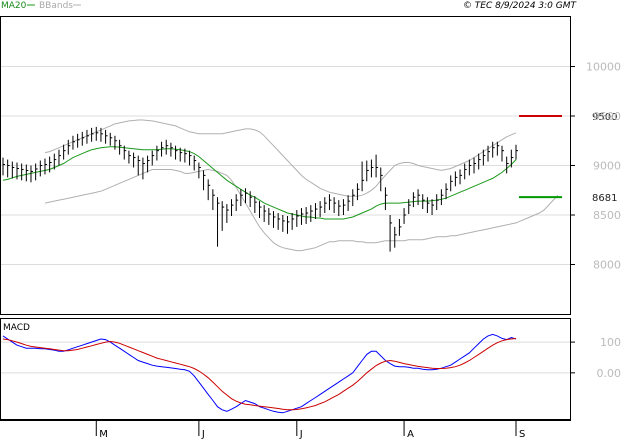 The image size is (627, 440). Describe the element at coordinates (259, 183) in the screenshot. I see `ma20-line-group` at that location.